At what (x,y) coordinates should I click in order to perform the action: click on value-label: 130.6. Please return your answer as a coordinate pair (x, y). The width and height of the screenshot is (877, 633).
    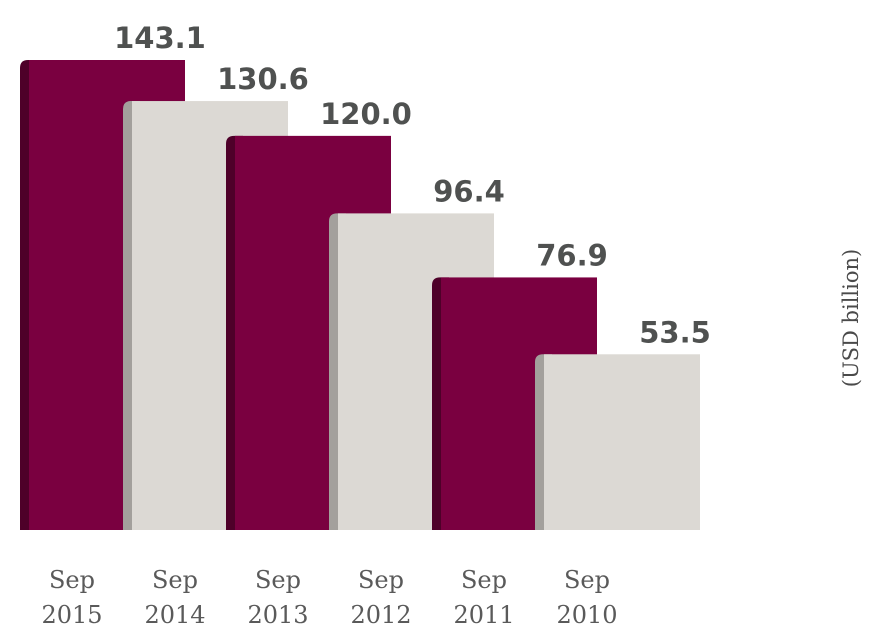
    Looking at the image, I should click on (263, 79).